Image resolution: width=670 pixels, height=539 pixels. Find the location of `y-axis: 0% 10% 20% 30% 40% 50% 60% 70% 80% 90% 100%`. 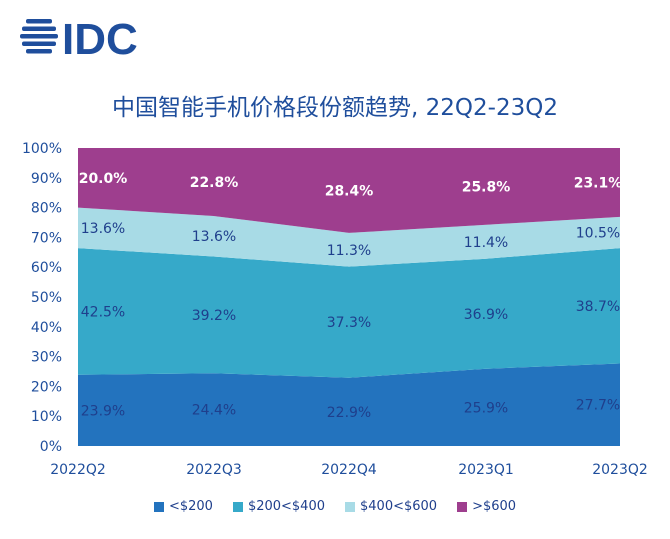

y-axis: 0% 10% 20% 30% 40% 50% 60% 70% 80% 90% 100% is located at coordinates (42, 298).